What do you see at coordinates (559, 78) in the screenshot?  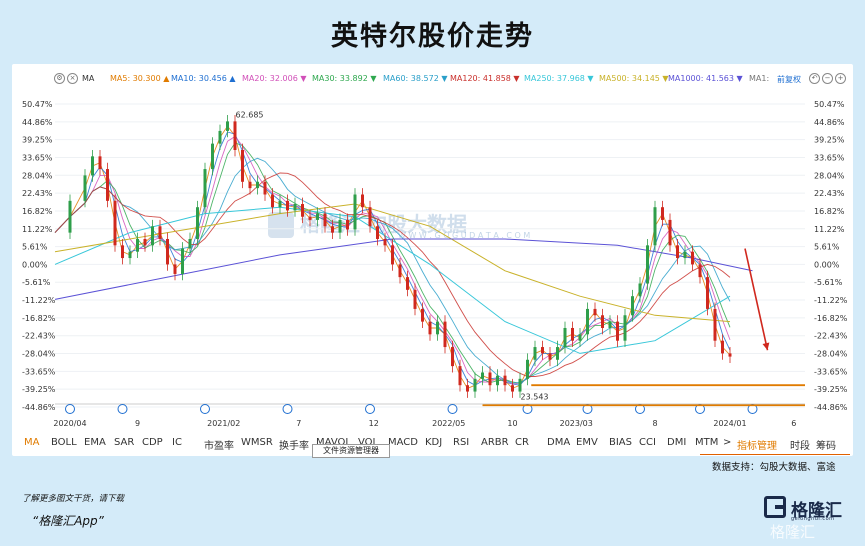 I see `ma-legend-item: MA250: 37.968 ▼` at bounding box center [559, 78].